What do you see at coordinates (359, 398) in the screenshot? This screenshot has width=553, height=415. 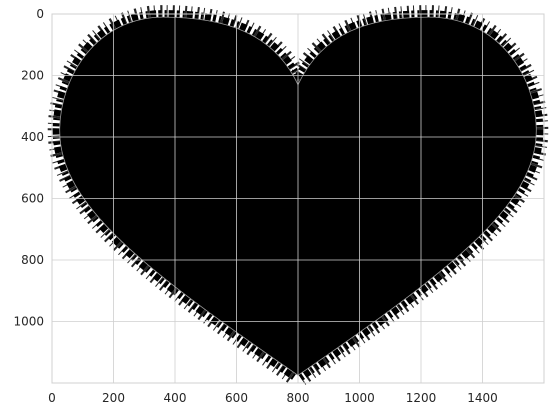 I see `x-tick-label: 1000` at bounding box center [359, 398].